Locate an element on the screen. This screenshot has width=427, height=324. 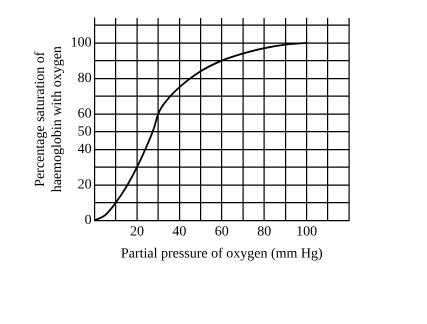
y-tick-label: 50 is located at coordinates (85, 132).